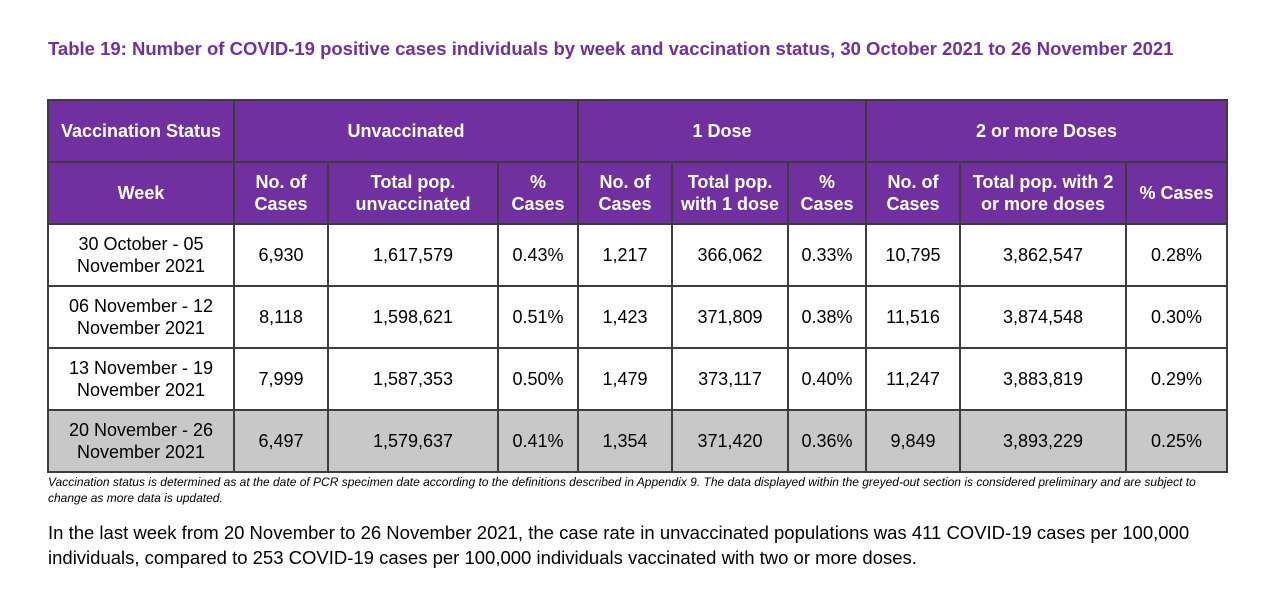  Describe the element at coordinates (730, 255) in the screenshot. I see `table-cell: 366,062` at that location.